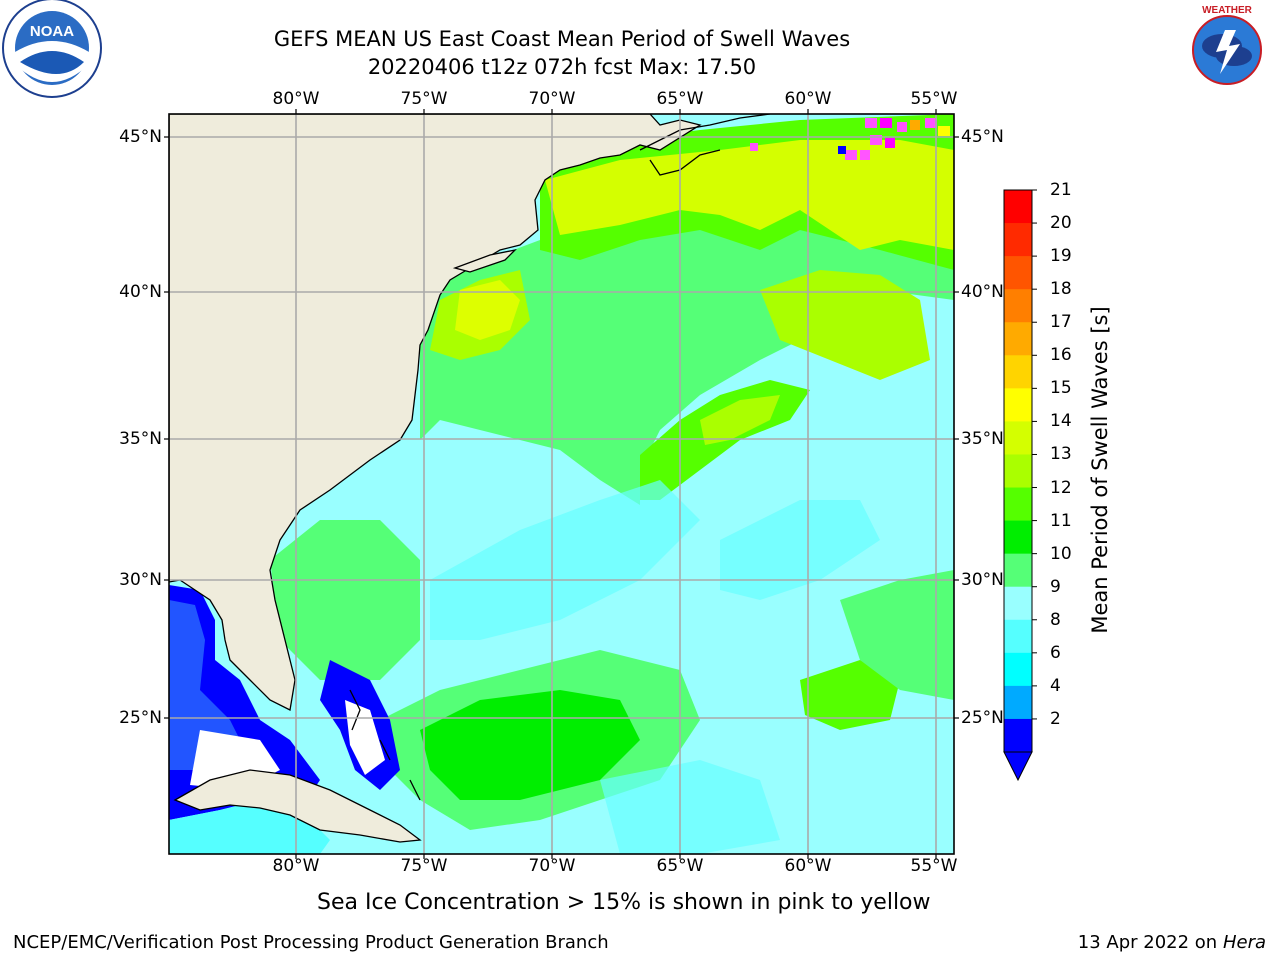 The height and width of the screenshot is (960, 1280). What do you see at coordinates (52, 49) in the screenshot?
I see `noaa-logo: NOAA` at bounding box center [52, 49].